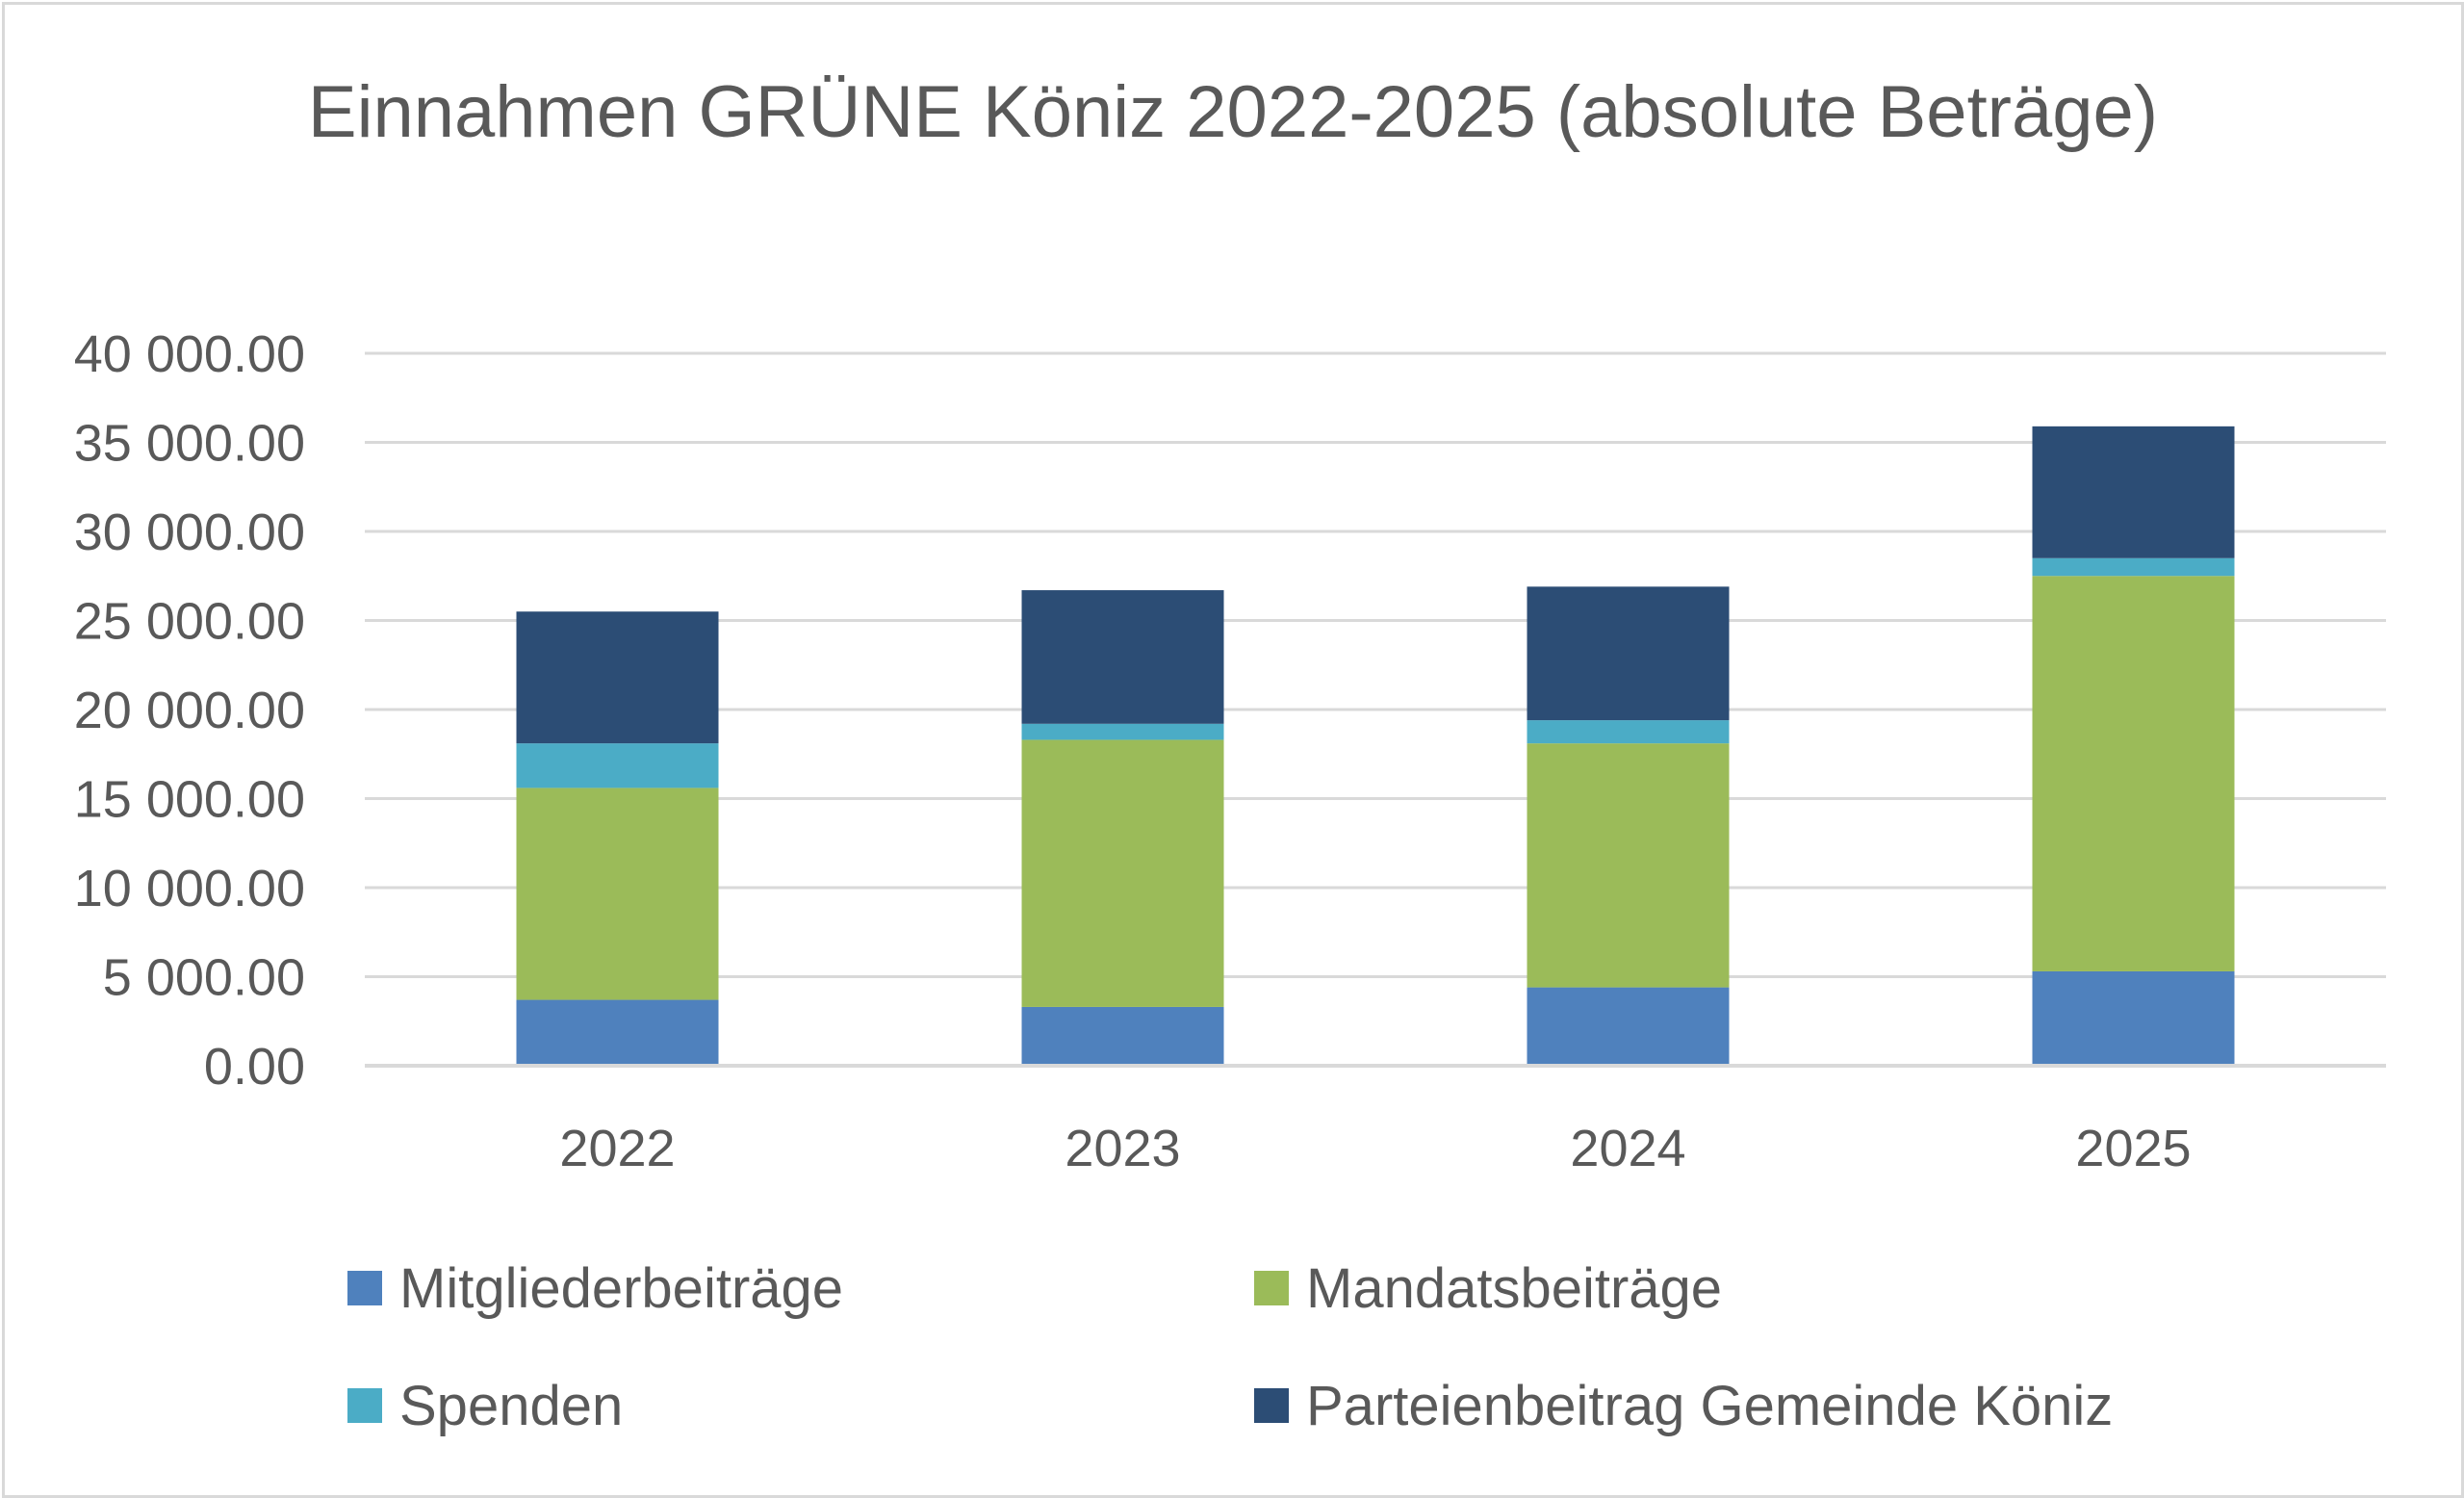 The image size is (2464, 1498). Describe the element at coordinates (189, 354) in the screenshot. I see `y-tick-label: 40 000.00` at that location.